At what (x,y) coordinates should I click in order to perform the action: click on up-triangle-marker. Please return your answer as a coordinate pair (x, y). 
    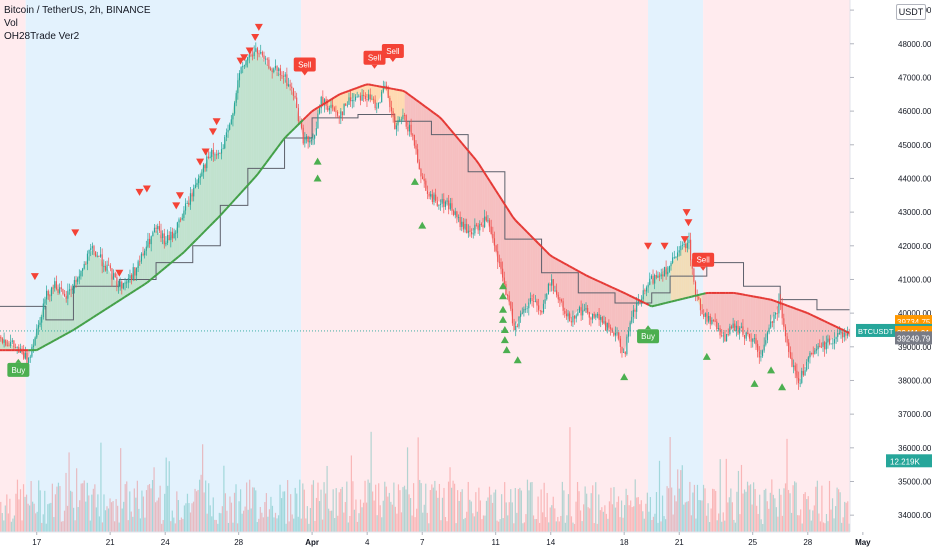
    Looking at the image, I should click on (517, 360).